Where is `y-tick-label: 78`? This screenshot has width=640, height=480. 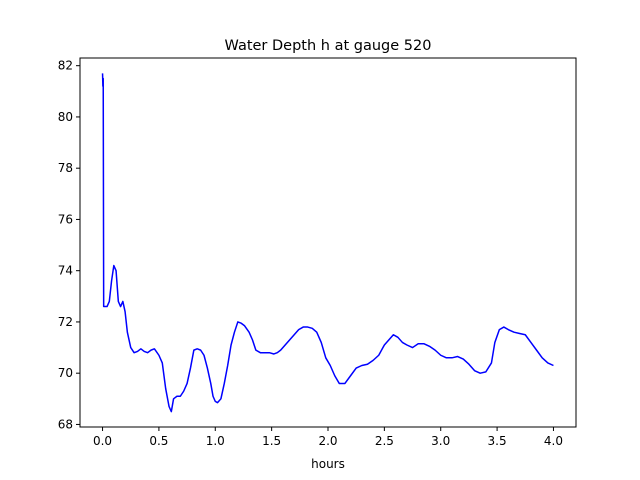
y-tick-label: 78 is located at coordinates (65, 168).